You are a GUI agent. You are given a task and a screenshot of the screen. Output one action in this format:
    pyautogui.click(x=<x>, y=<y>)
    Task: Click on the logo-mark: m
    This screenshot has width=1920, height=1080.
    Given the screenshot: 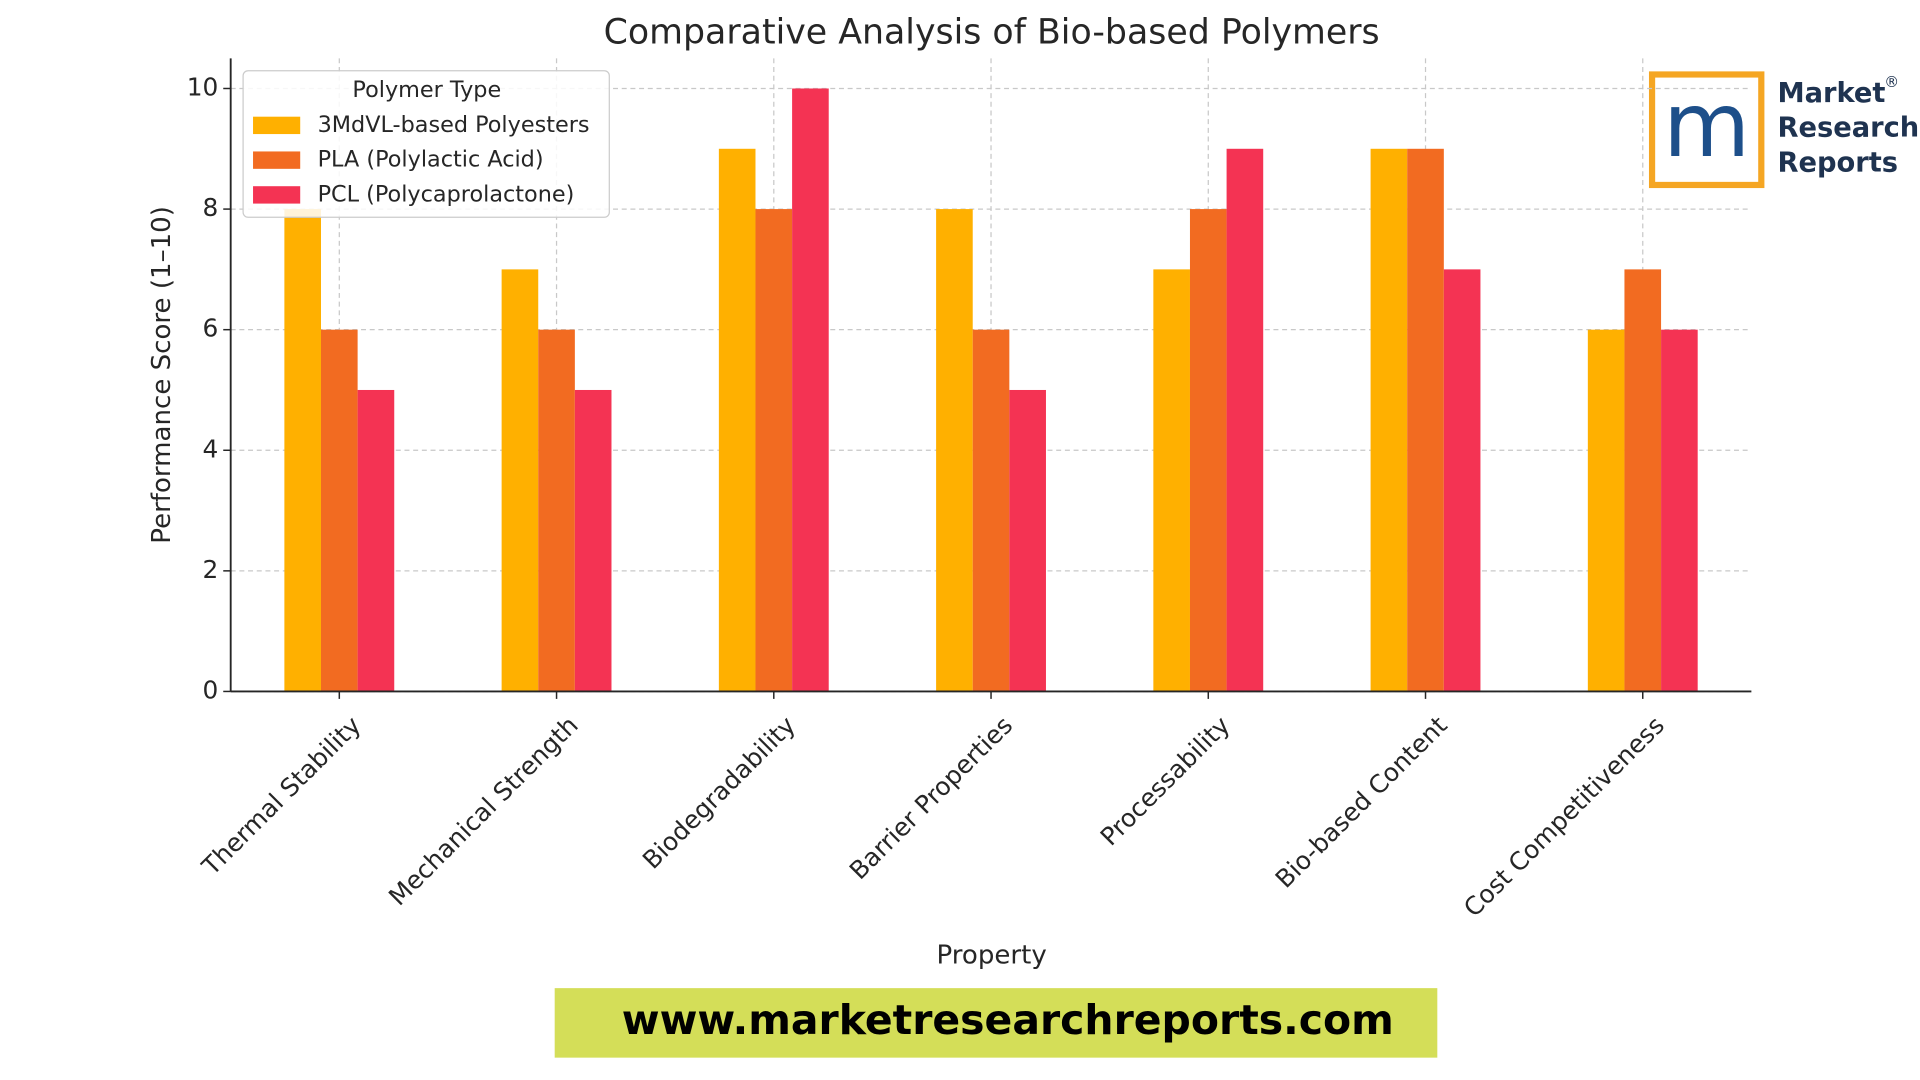 What is the action you would take?
    pyautogui.click(x=1706, y=126)
    